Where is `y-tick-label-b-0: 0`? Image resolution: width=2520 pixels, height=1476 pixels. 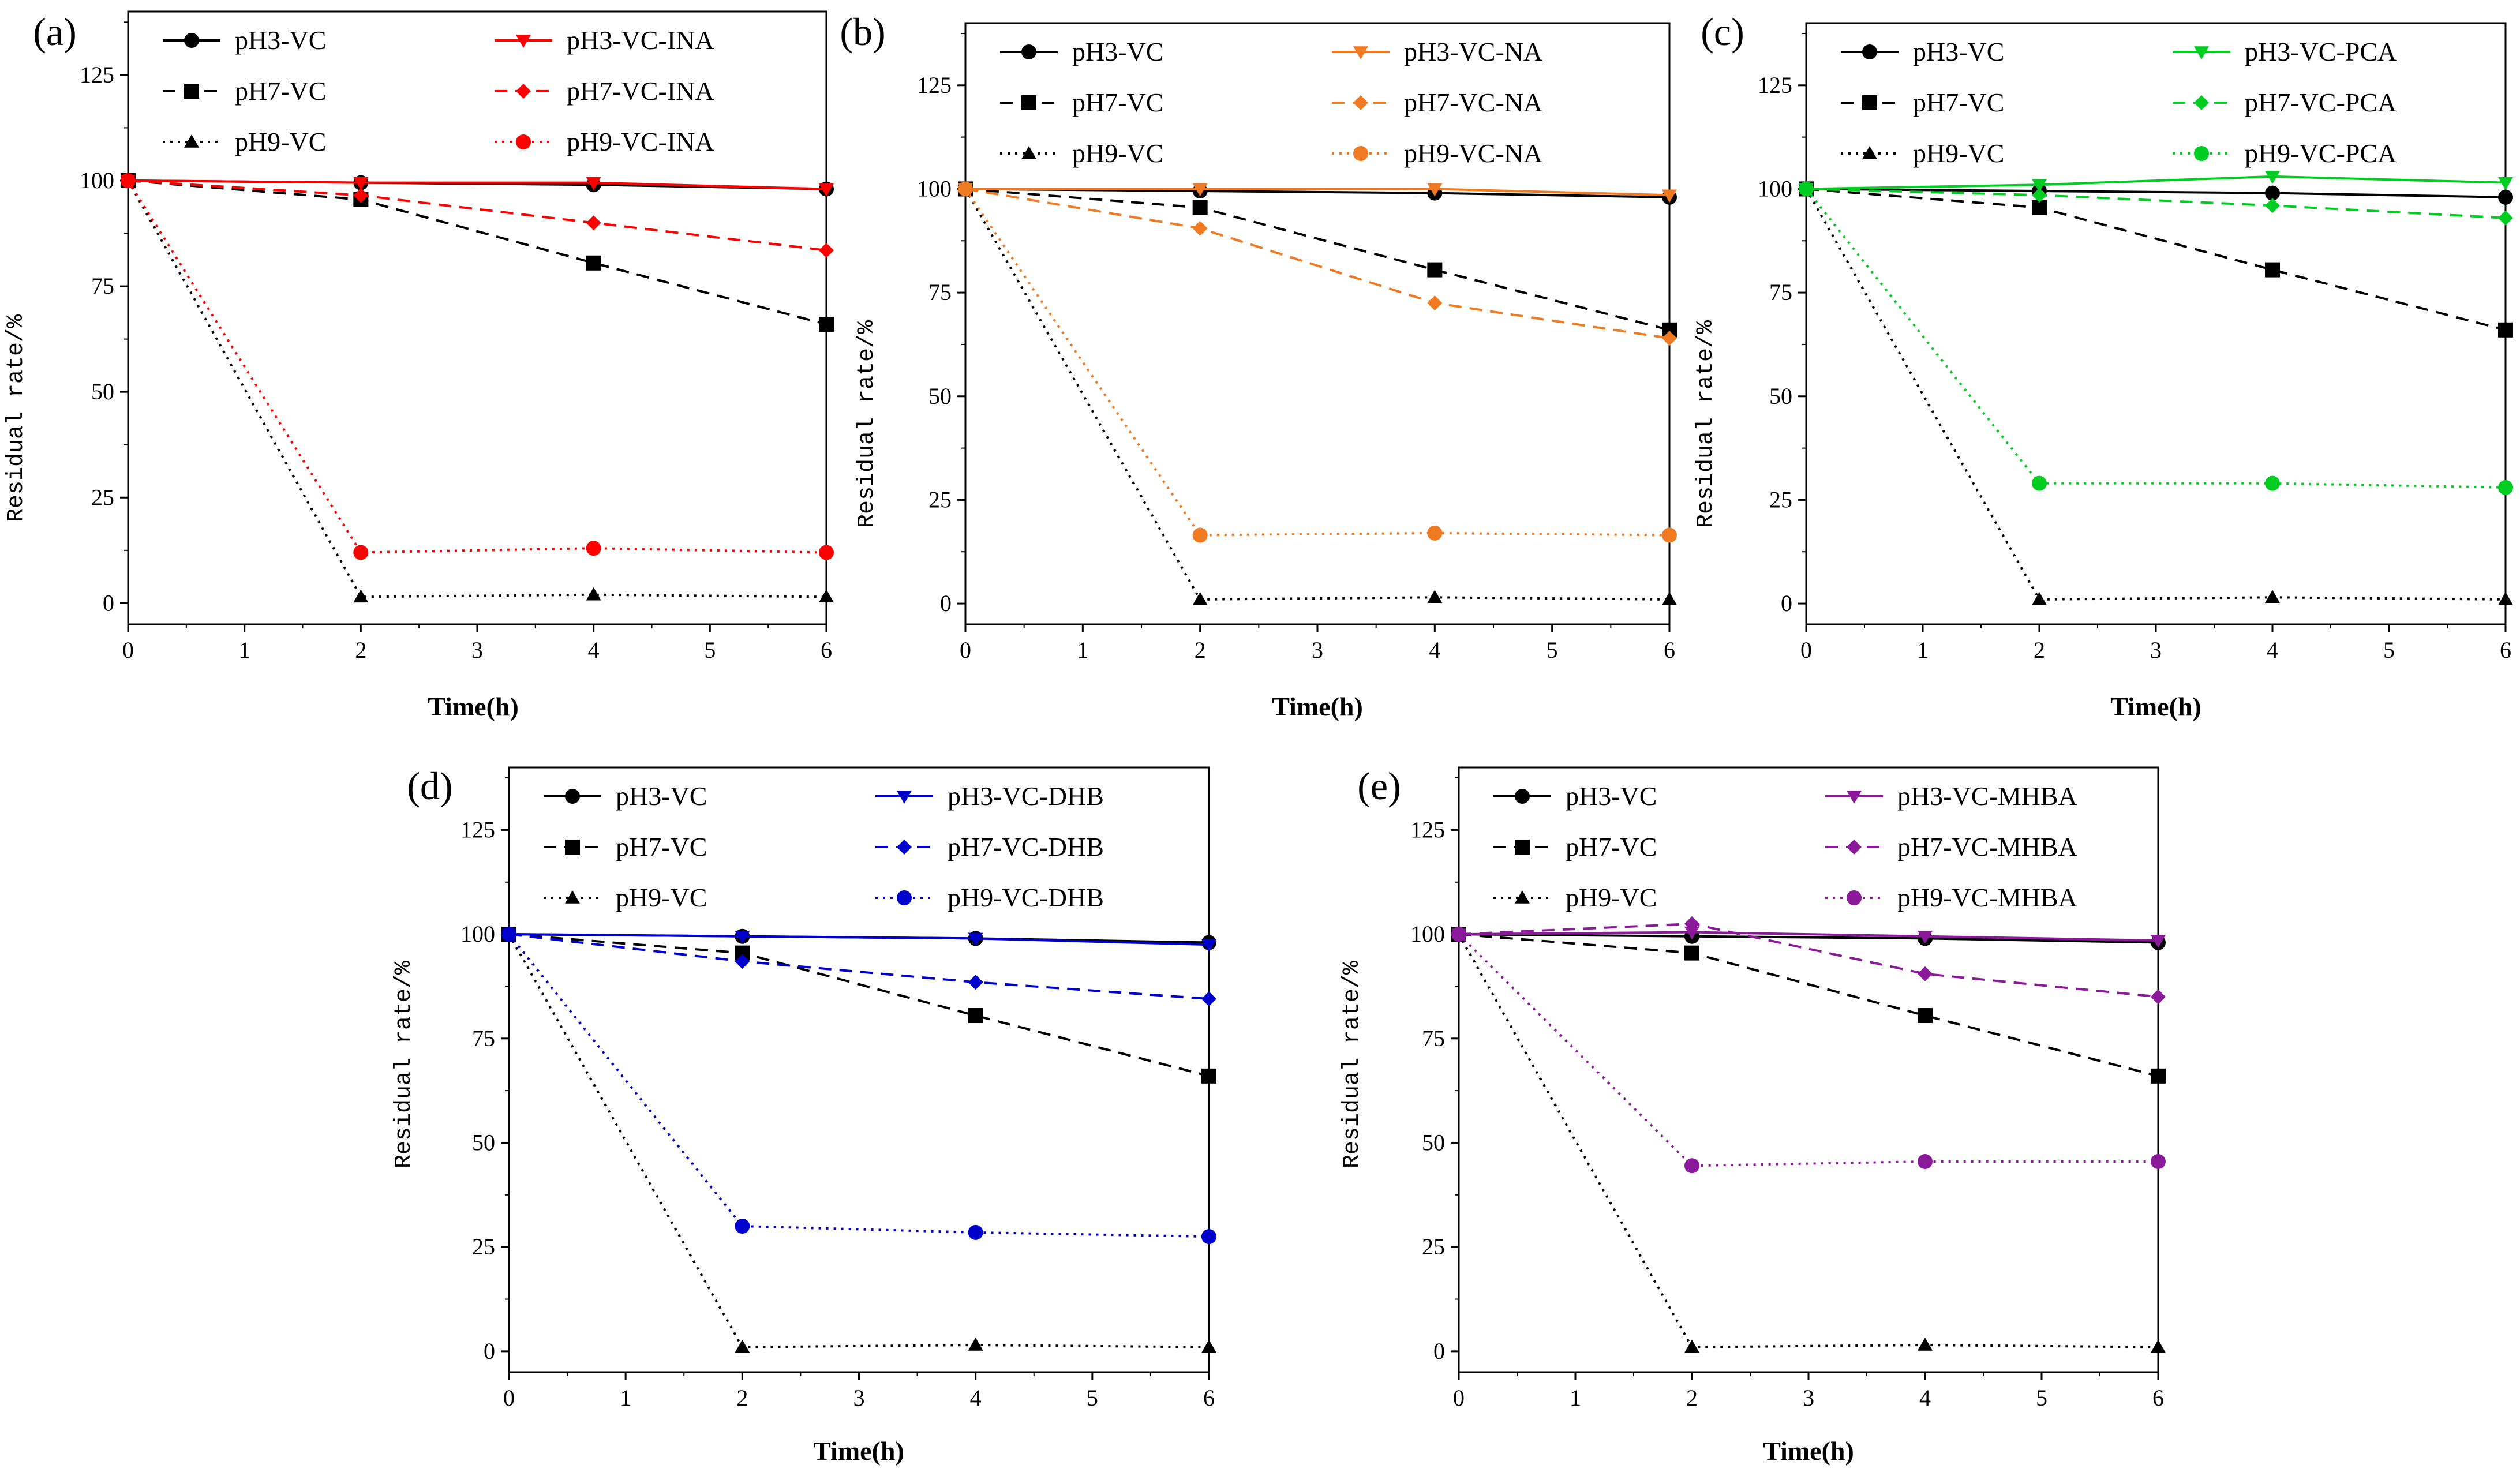 y-tick-label-b-0: 0 is located at coordinates (946, 603).